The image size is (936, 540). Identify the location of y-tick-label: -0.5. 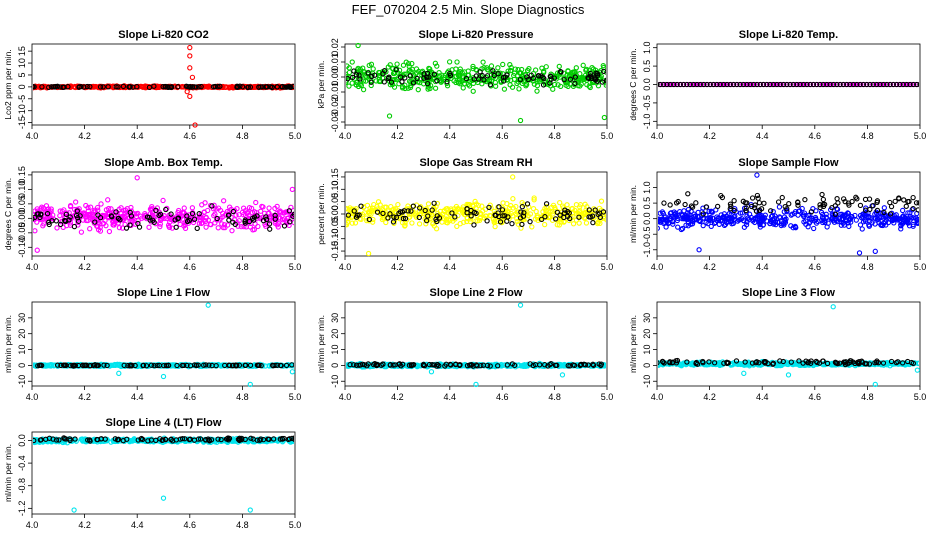
(647, 103).